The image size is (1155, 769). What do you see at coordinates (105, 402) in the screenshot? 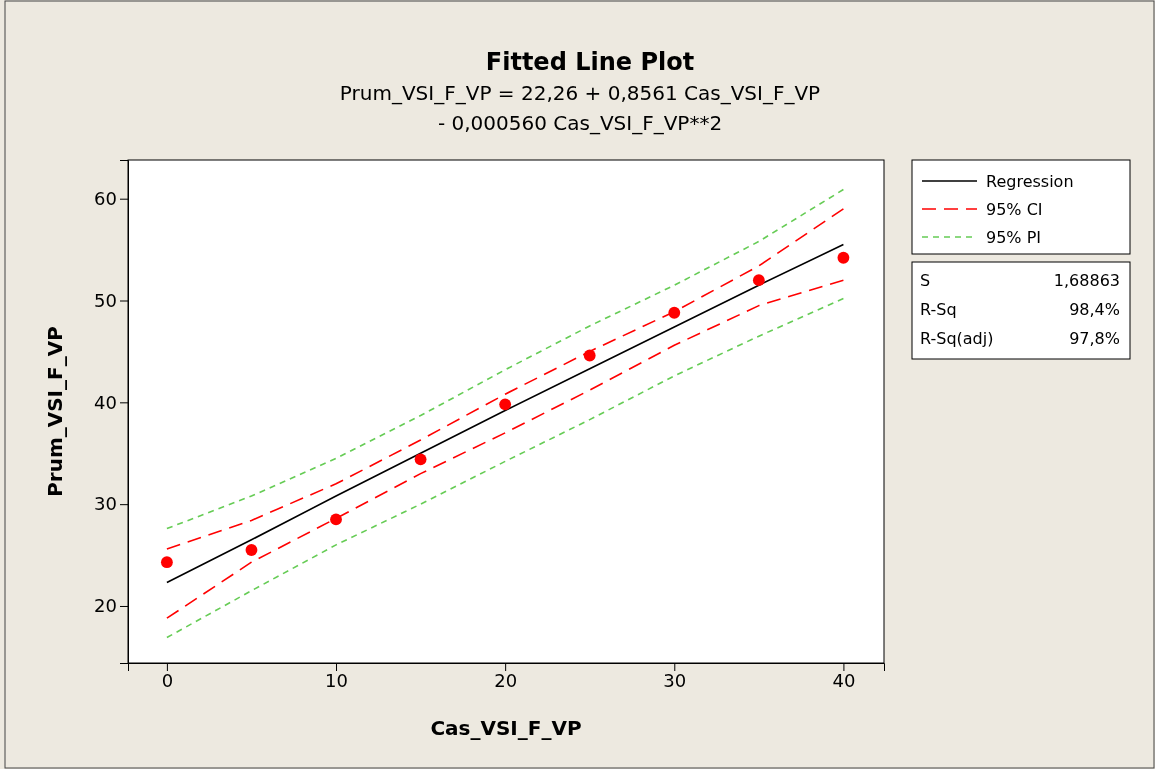
I see `y-tick-label: 40` at bounding box center [105, 402].